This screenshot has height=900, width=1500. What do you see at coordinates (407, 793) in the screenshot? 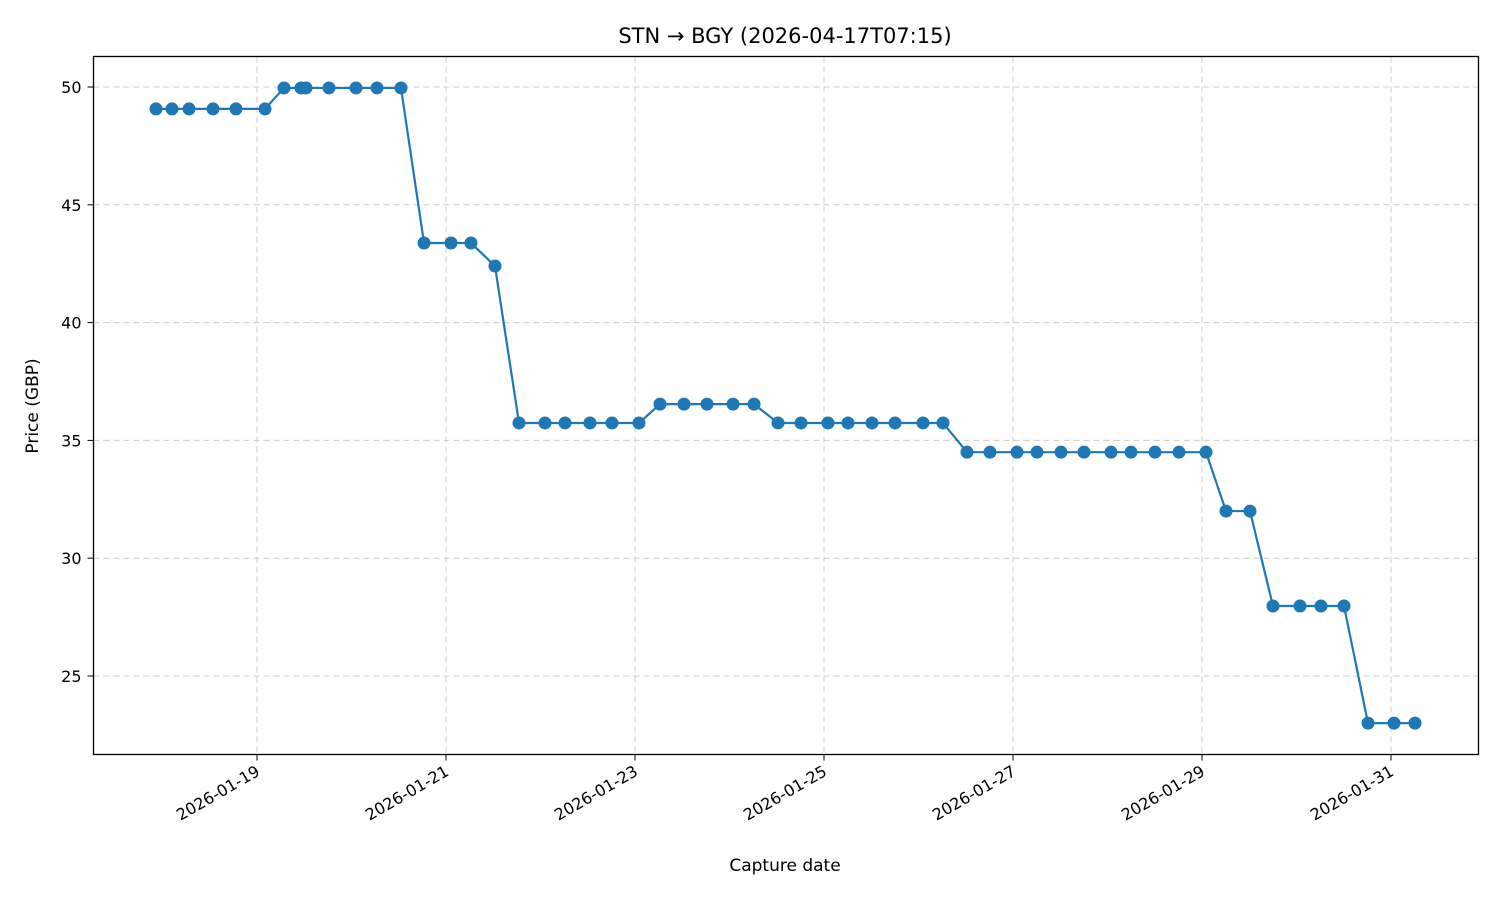
I see `x-tick-label: 2026-01-21` at bounding box center [407, 793].